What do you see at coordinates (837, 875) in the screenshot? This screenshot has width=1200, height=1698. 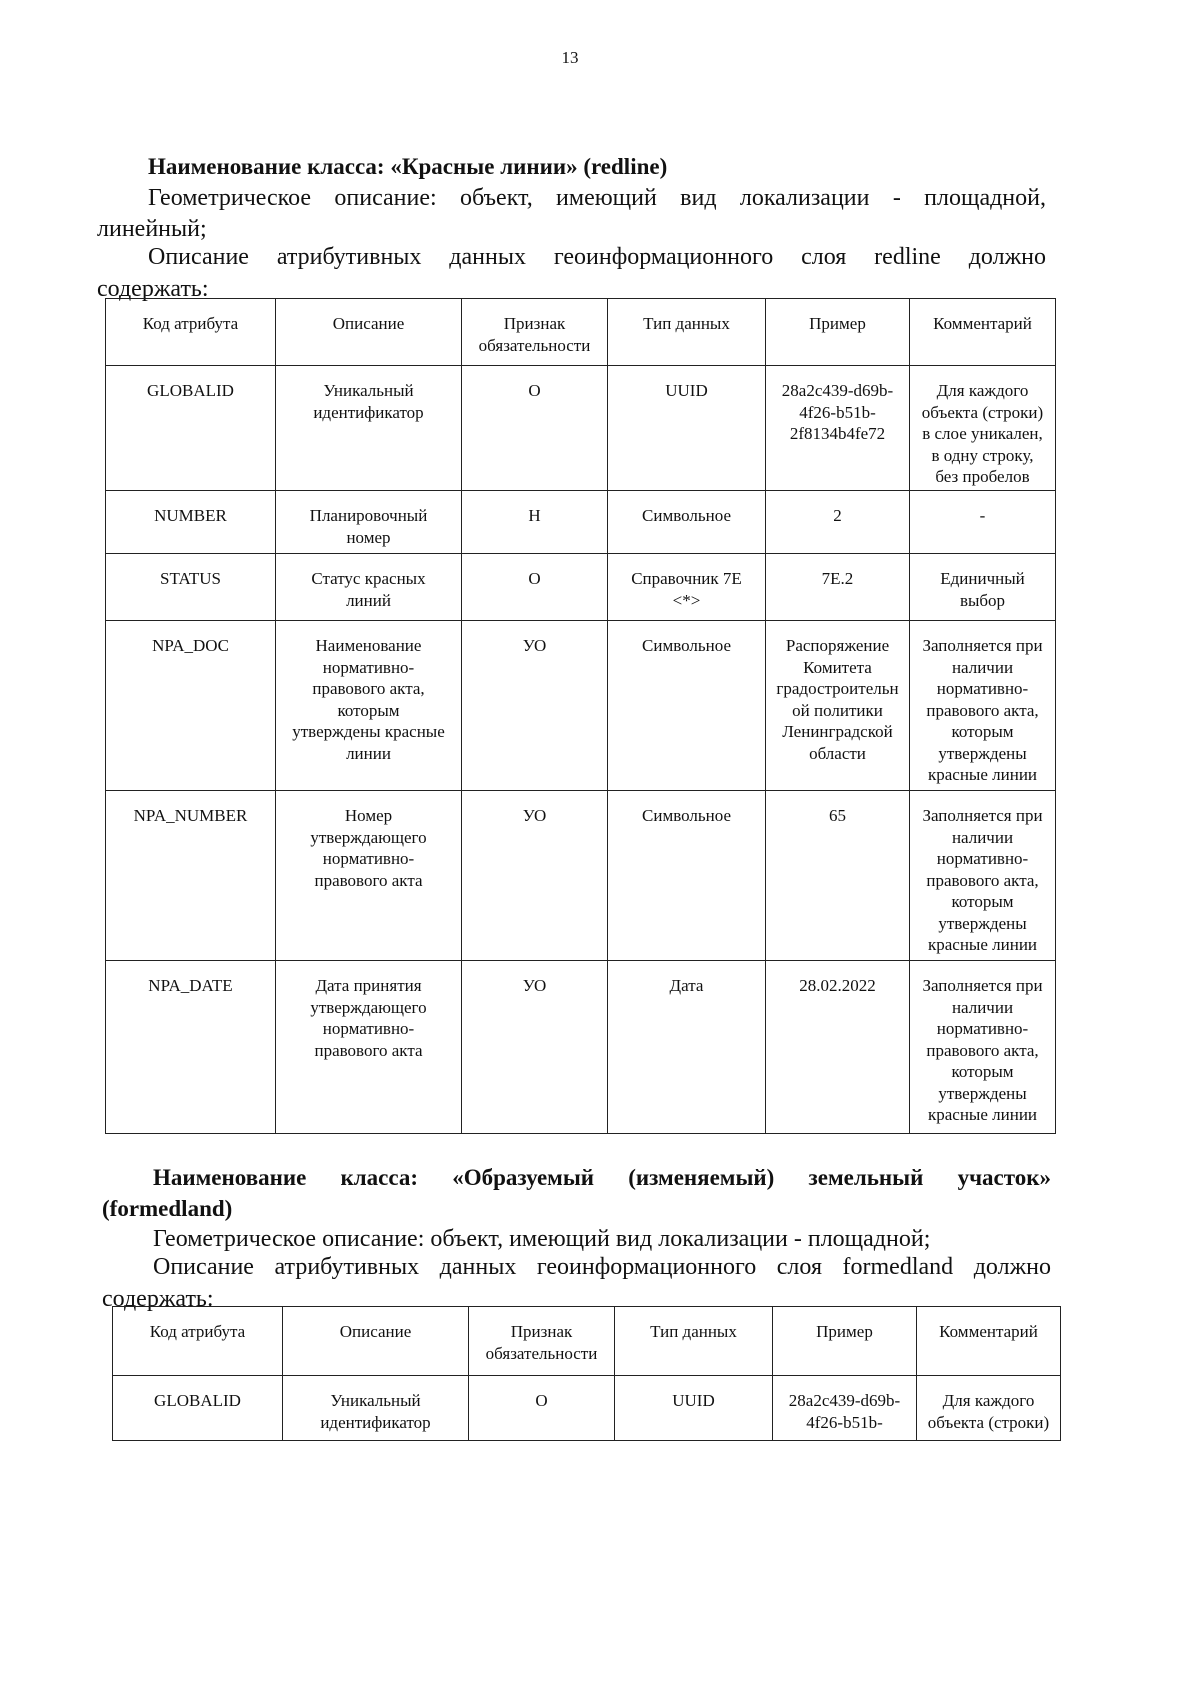 I see `table-cell: 65` at bounding box center [837, 875].